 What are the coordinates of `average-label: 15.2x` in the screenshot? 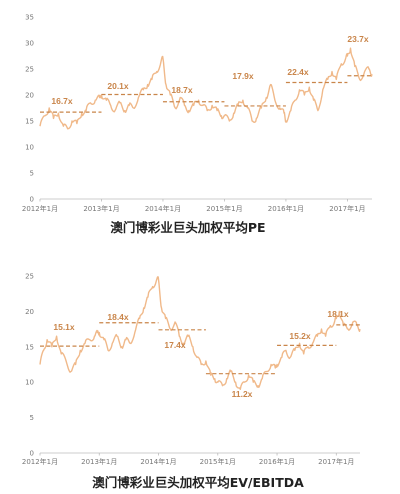 It's located at (300, 336).